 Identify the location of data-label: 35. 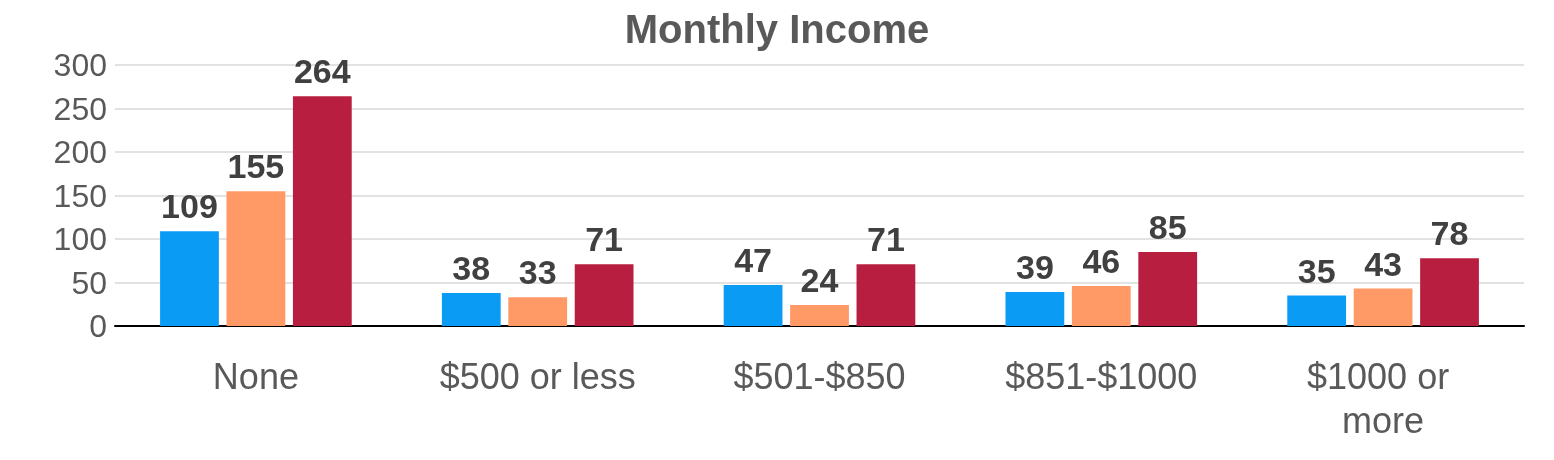
(1316, 270).